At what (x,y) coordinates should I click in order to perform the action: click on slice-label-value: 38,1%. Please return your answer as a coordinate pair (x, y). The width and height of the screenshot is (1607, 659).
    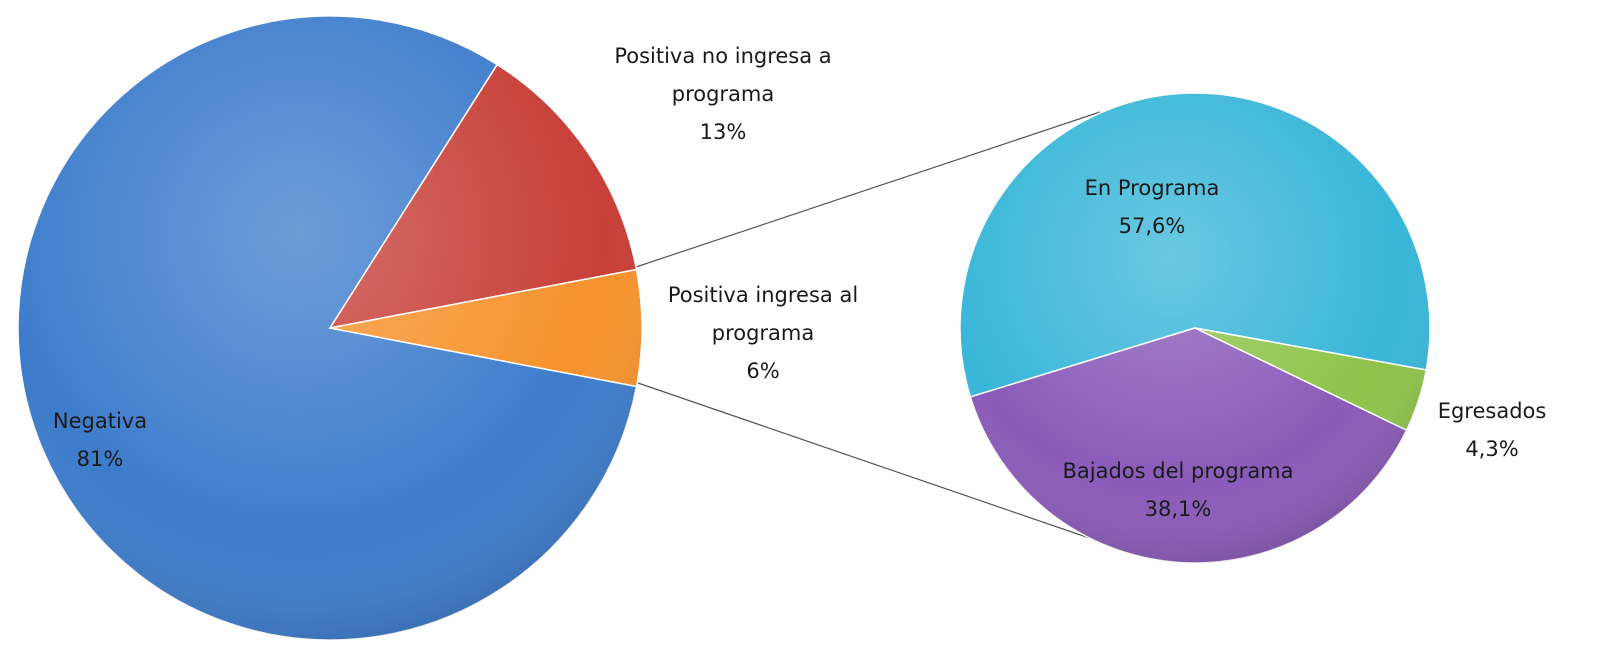
    Looking at the image, I should click on (1178, 509).